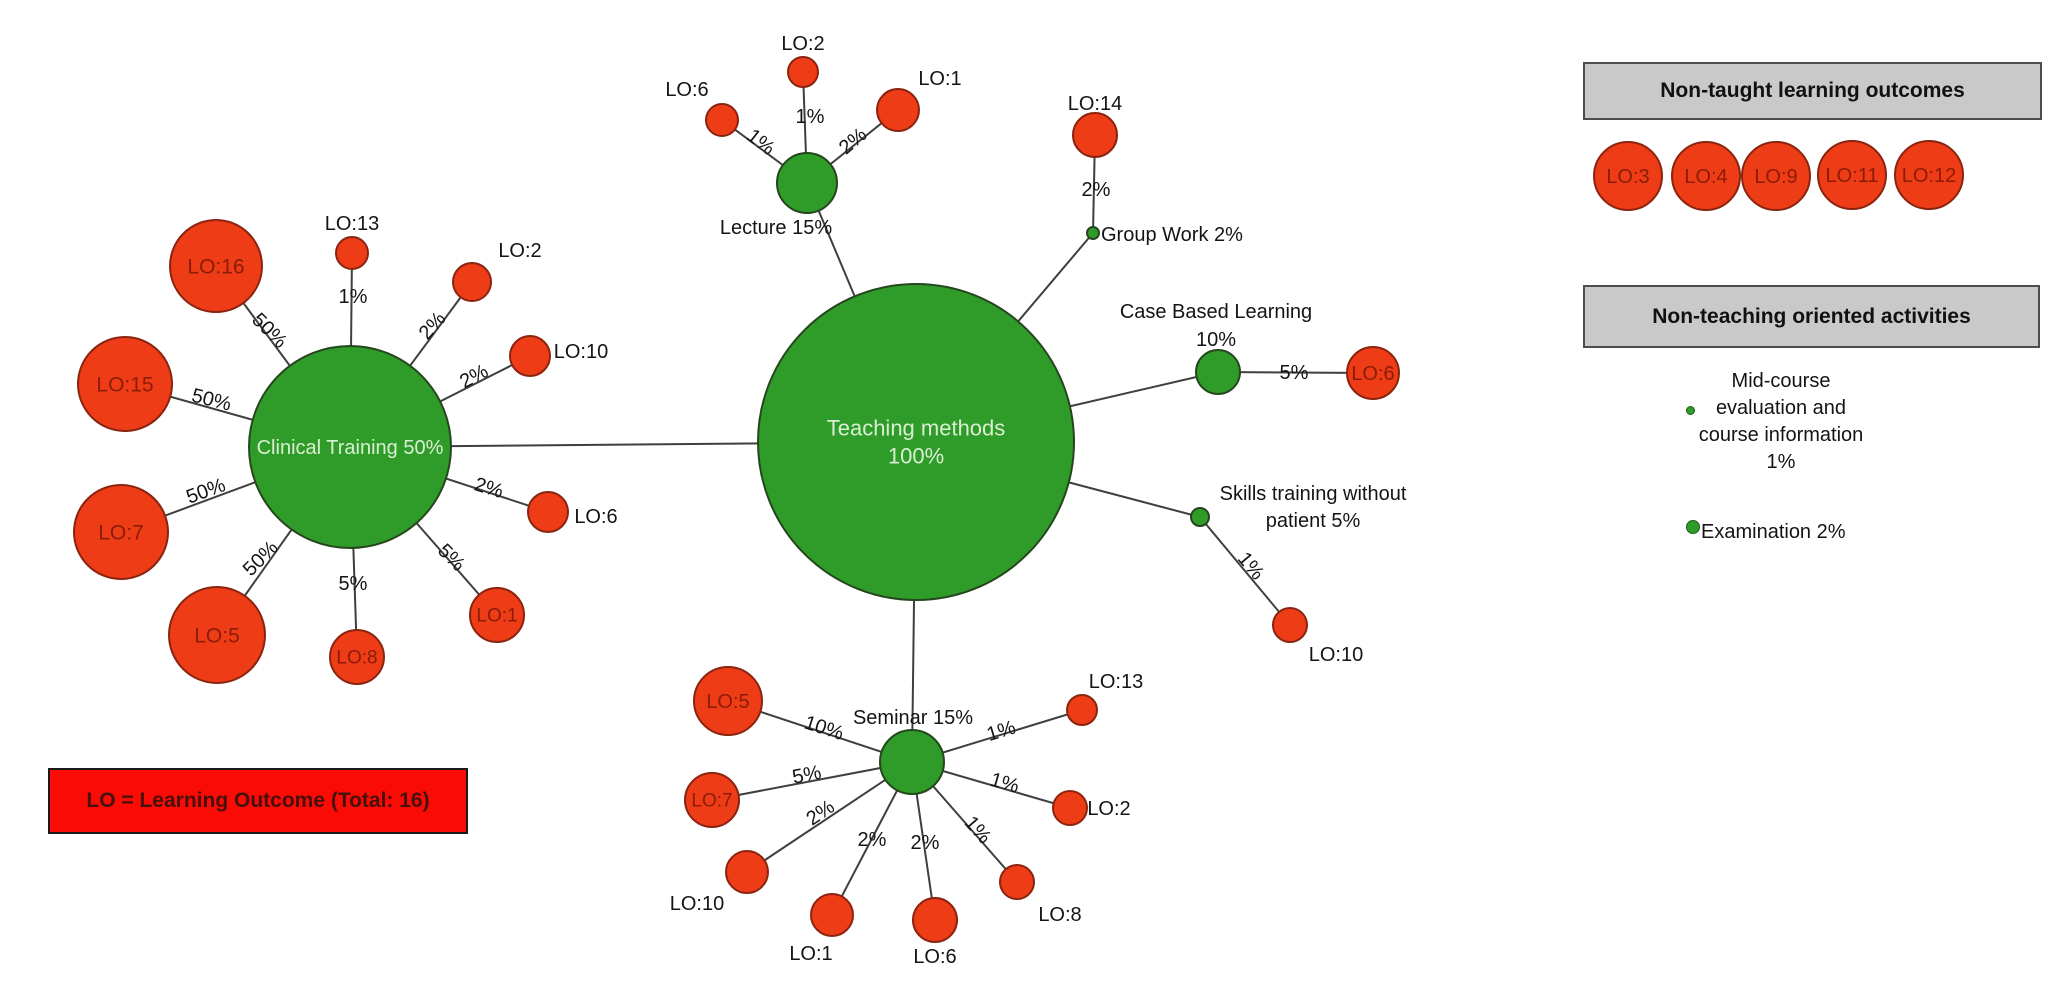 The image size is (2059, 1001). I want to click on lecture-lo6-node-label: LO:6, so click(686, 90).